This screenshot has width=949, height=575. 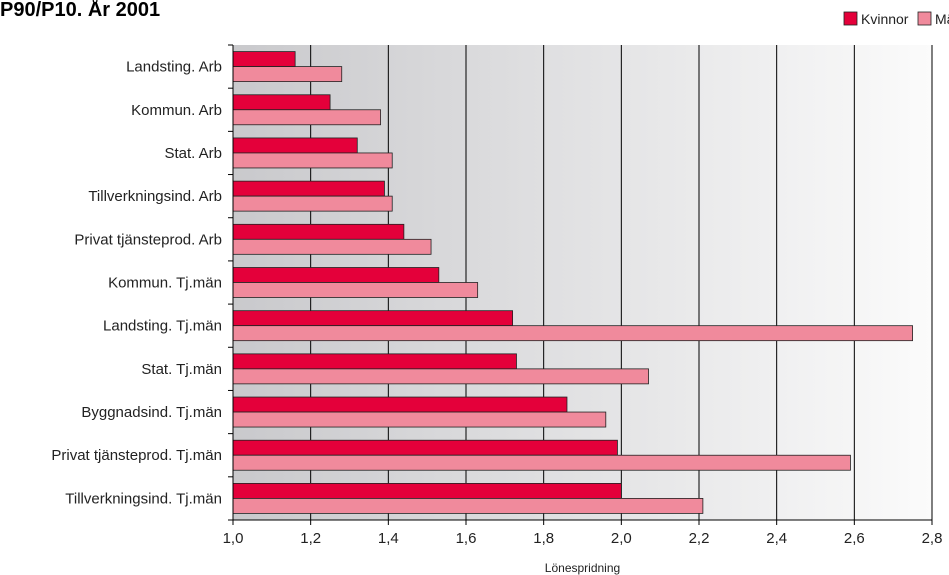 I want to click on x-tick-label: 1,8, so click(x=543, y=538).